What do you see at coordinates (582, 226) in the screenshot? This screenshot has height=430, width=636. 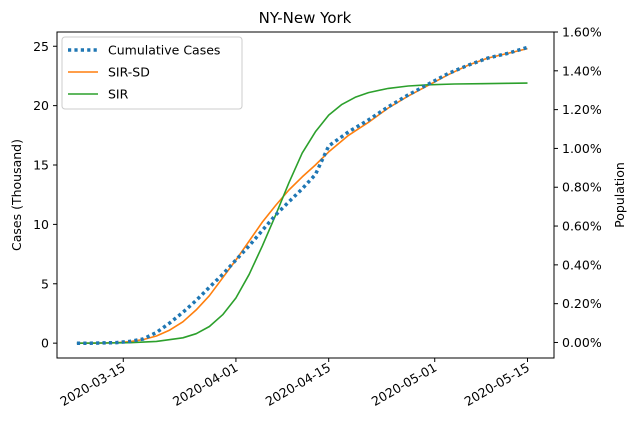 I see `y2-tick-label: 0.60%` at bounding box center [582, 226].